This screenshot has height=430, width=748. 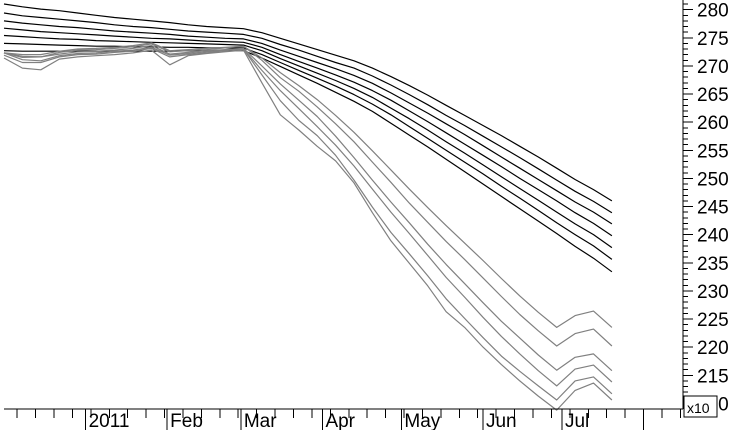 I want to click on y-tick-label: 280, so click(x=713, y=11).